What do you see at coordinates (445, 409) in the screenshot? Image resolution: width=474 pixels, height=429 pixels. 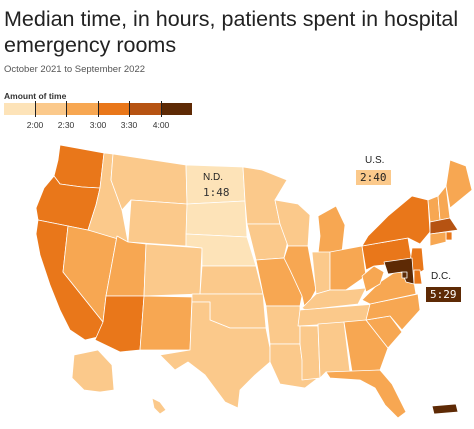 I see `state-PR` at bounding box center [445, 409].